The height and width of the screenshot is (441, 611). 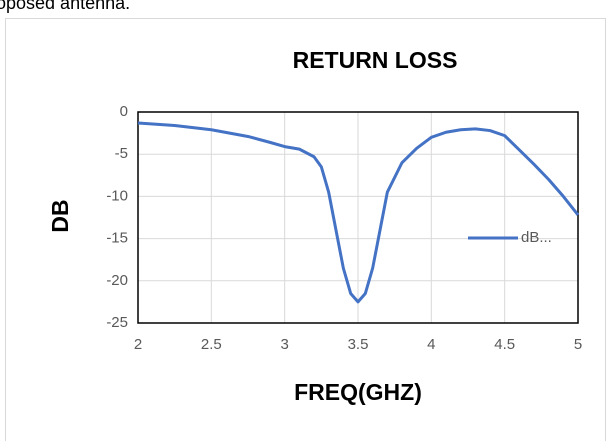 I want to click on x-tick-label: 4.5, so click(x=504, y=344).